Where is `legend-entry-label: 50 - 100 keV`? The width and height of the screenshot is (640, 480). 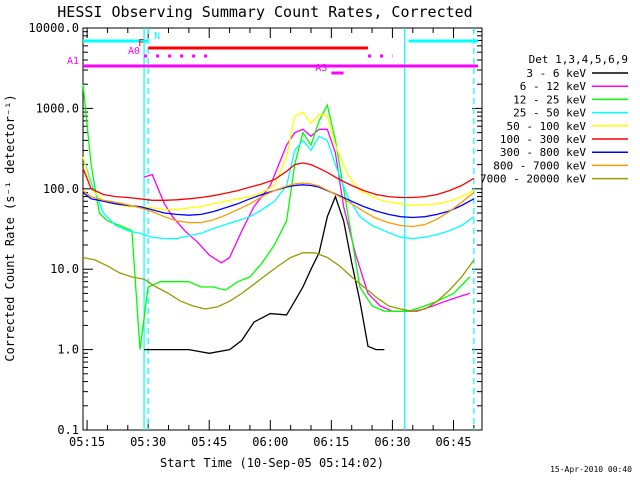 legend-entry-label: 50 - 100 keV is located at coordinates (547, 126).